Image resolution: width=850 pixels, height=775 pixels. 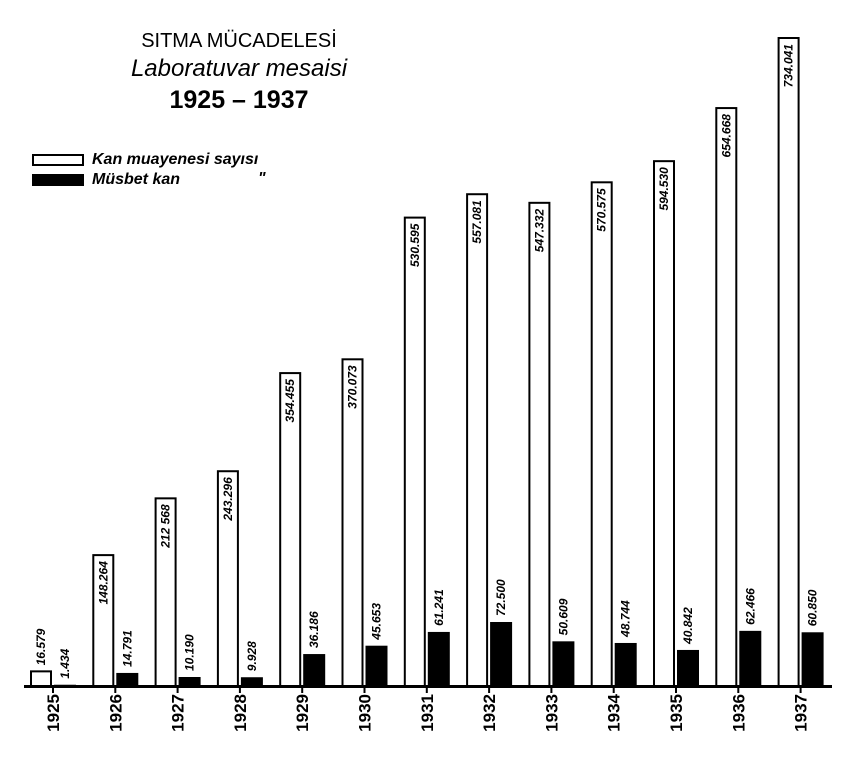 I want to click on data-label-positive: 14.791, so click(x=127, y=648).